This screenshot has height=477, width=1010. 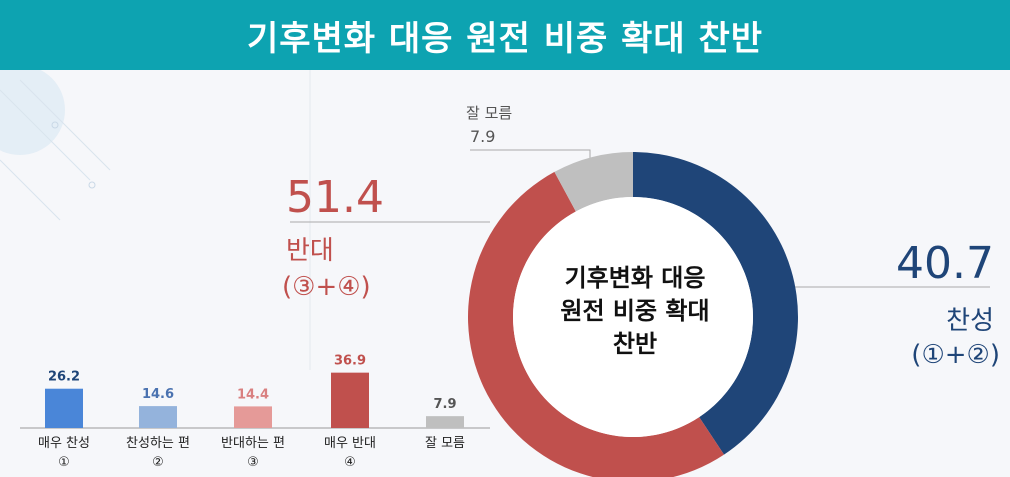 I want to click on title-bar: 기후변화 대응 원전 비중 확대 찬반, so click(x=505, y=35).